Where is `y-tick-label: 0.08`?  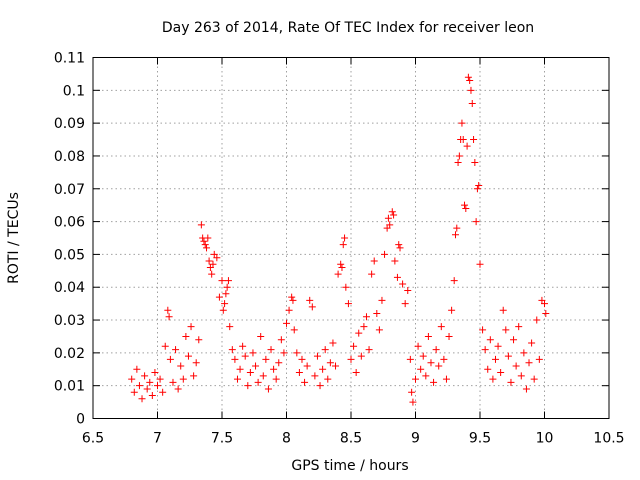
y-tick-label: 0.08 is located at coordinates (69, 157).